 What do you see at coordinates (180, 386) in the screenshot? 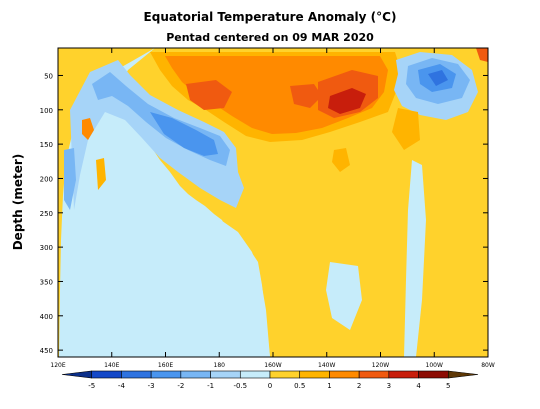
I see `colorbar-label: -2` at bounding box center [180, 386].